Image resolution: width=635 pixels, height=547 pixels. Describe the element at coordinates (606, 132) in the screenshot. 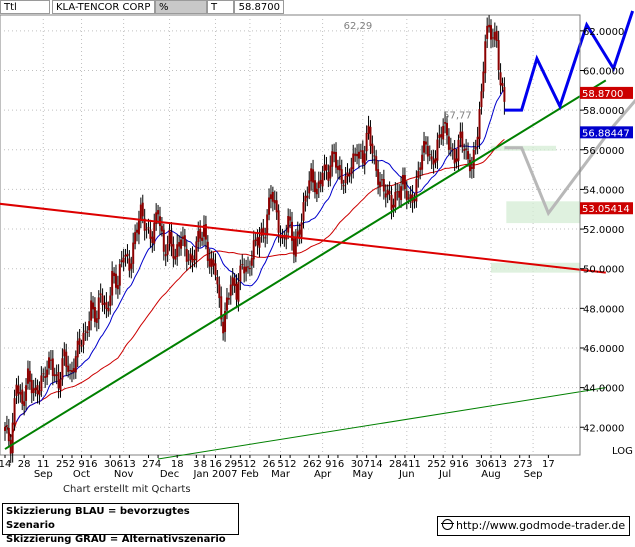

I see `price-box` at that location.